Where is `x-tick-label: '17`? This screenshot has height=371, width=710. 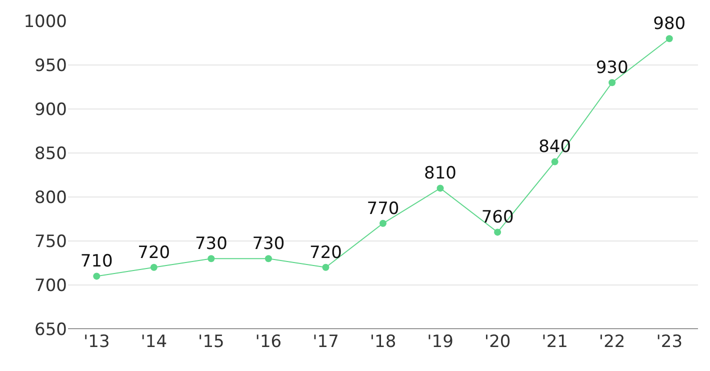 x-tick-label: '17 is located at coordinates (325, 342).